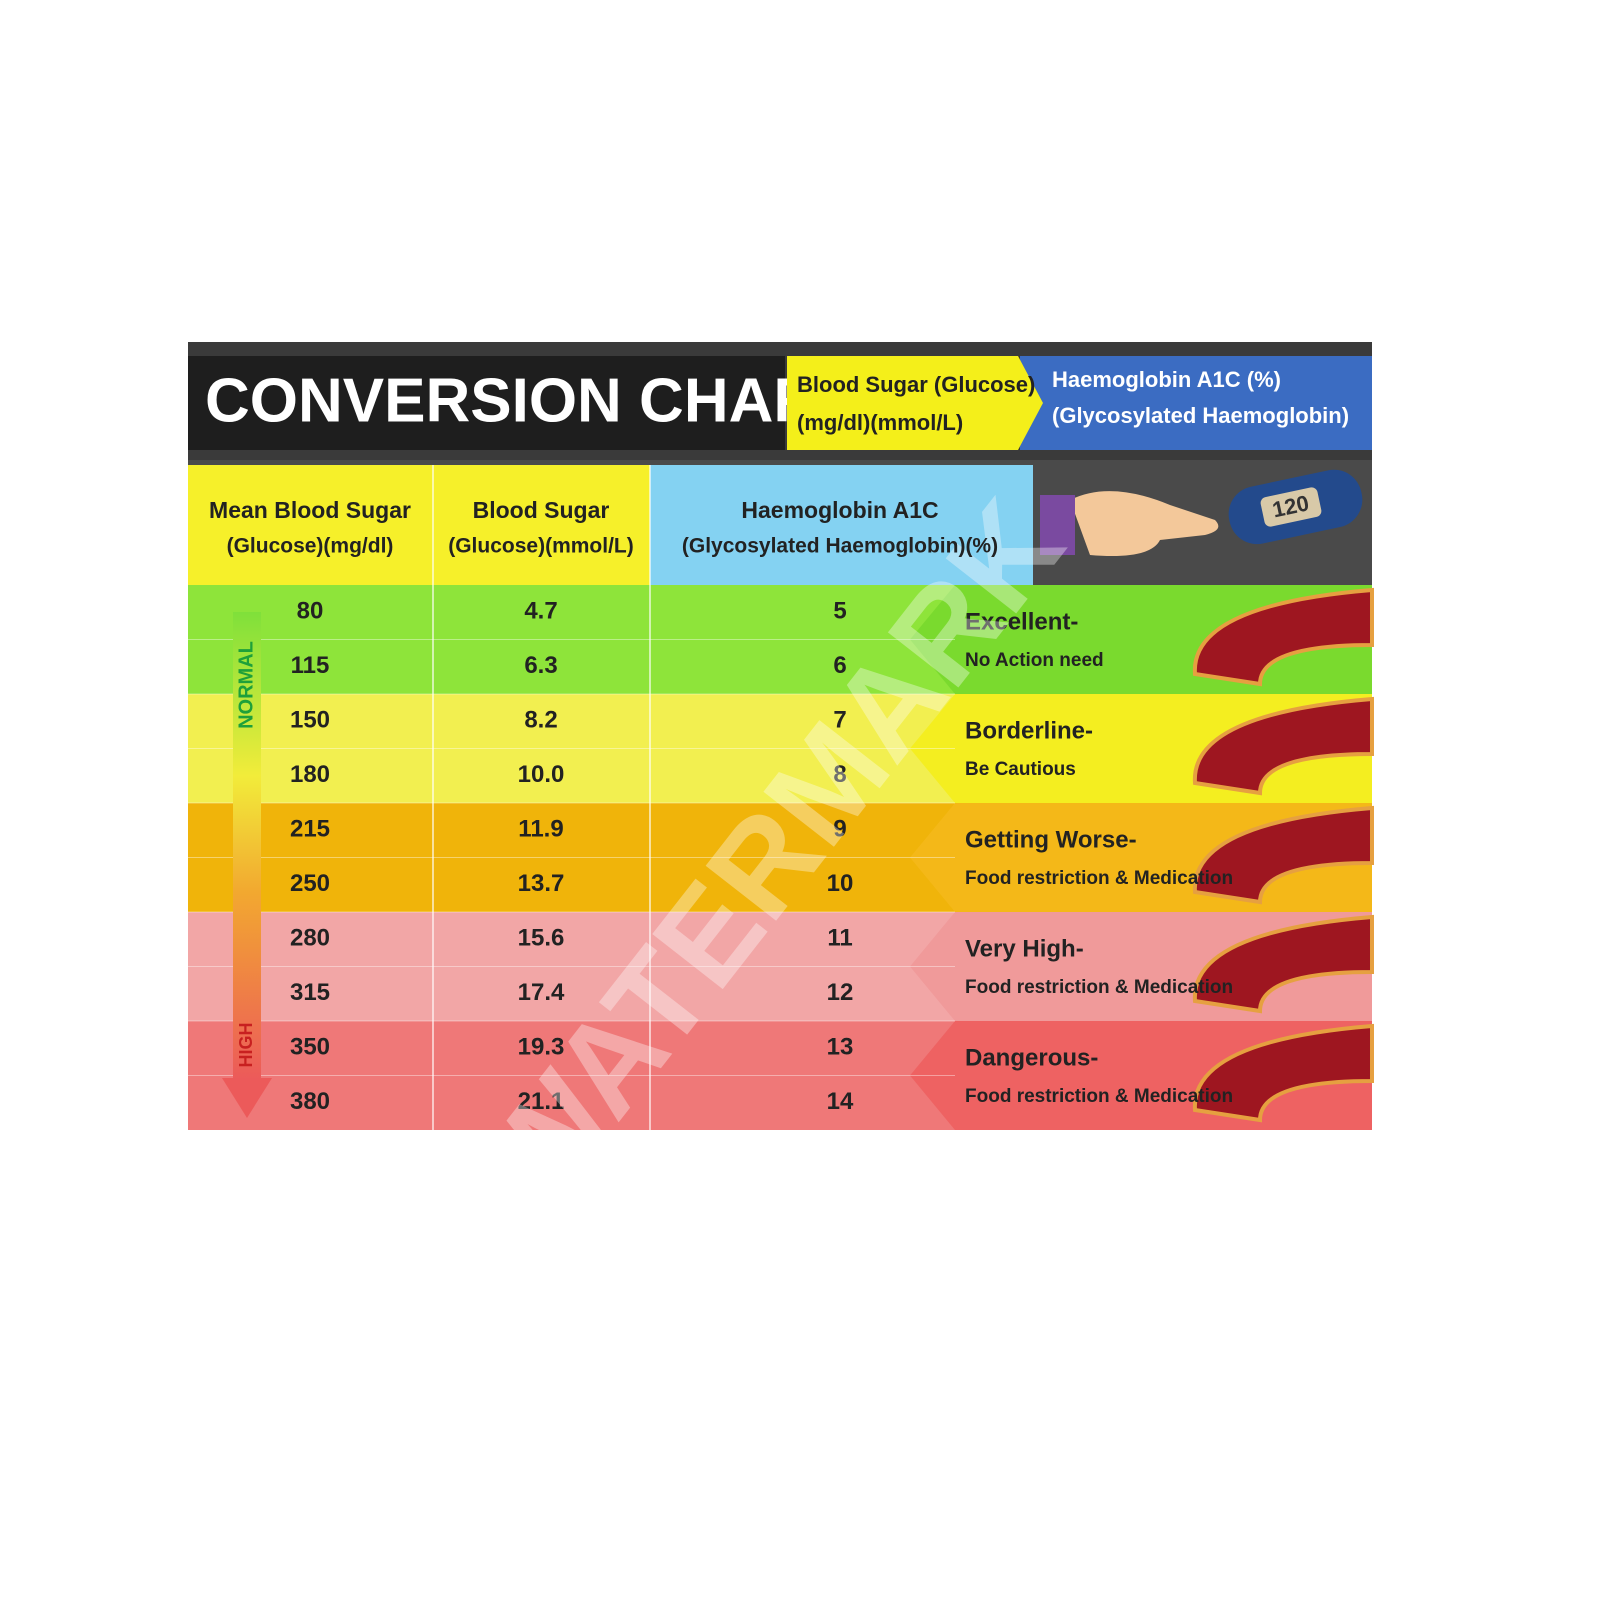 The width and height of the screenshot is (1600, 1600). What do you see at coordinates (840, 1047) in the screenshot?
I see `table-cell: 13` at bounding box center [840, 1047].